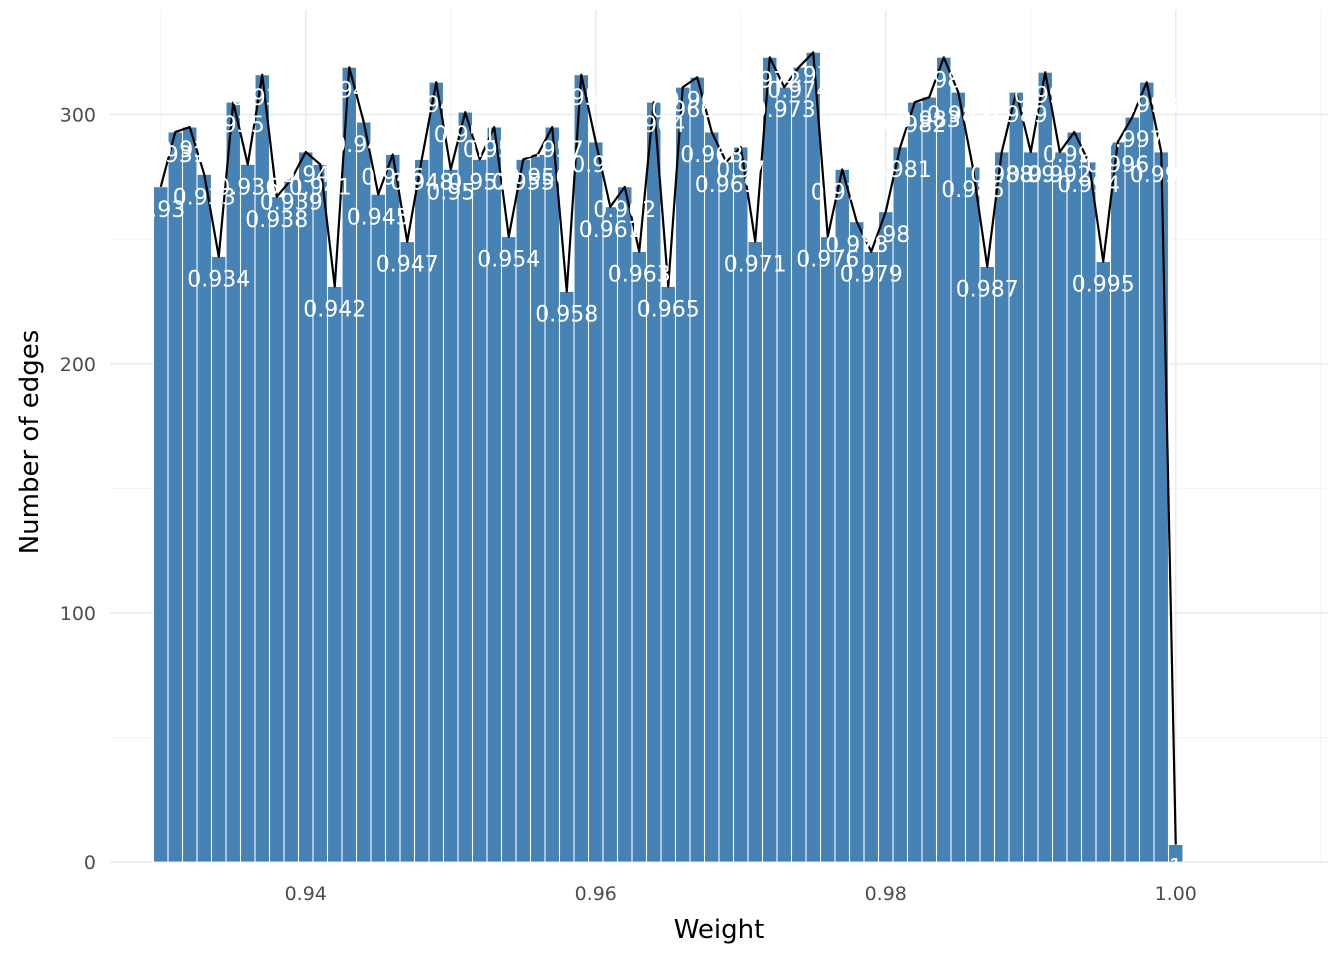  Describe the element at coordinates (479, 182) in the screenshot. I see `bar-value-label: 0.952` at that location.